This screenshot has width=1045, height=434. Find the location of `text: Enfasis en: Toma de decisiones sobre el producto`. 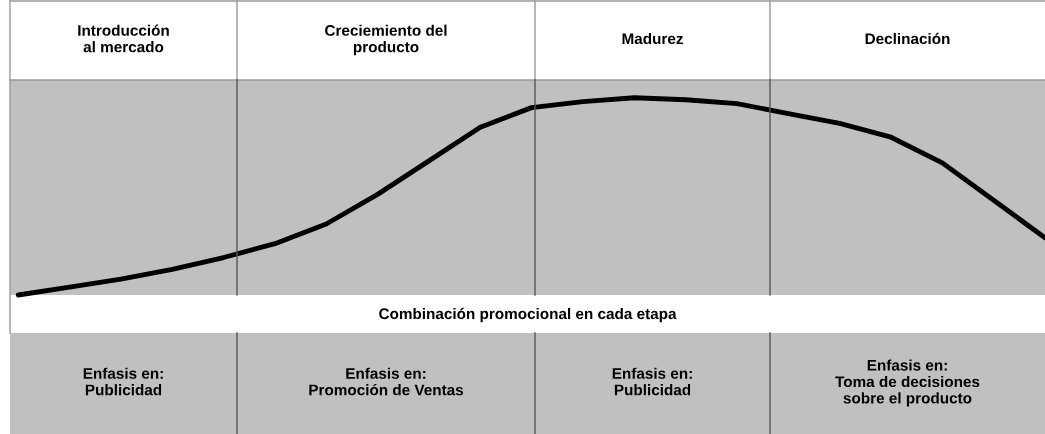

text: Enfasis en: Toma de decisiones sobre el producto is located at coordinates (907, 383).